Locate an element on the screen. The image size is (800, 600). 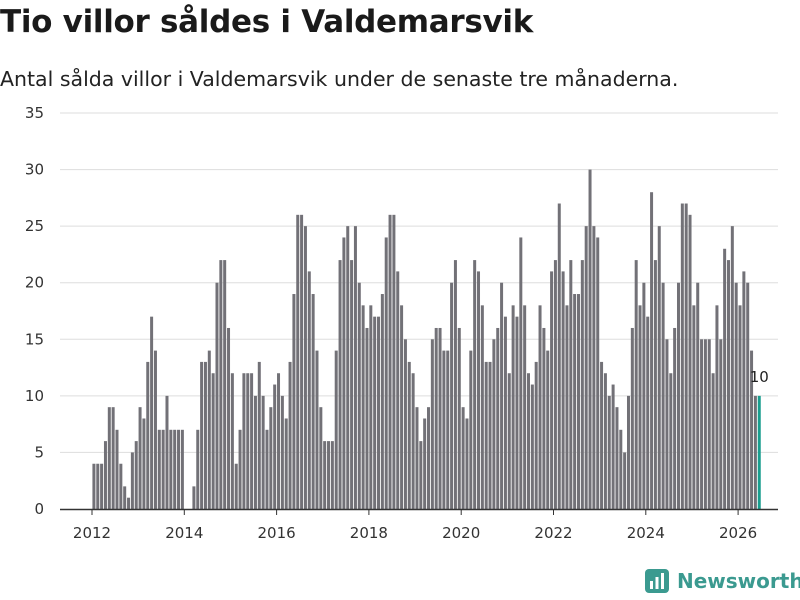
bar-highlight is located at coordinates (759, 452).